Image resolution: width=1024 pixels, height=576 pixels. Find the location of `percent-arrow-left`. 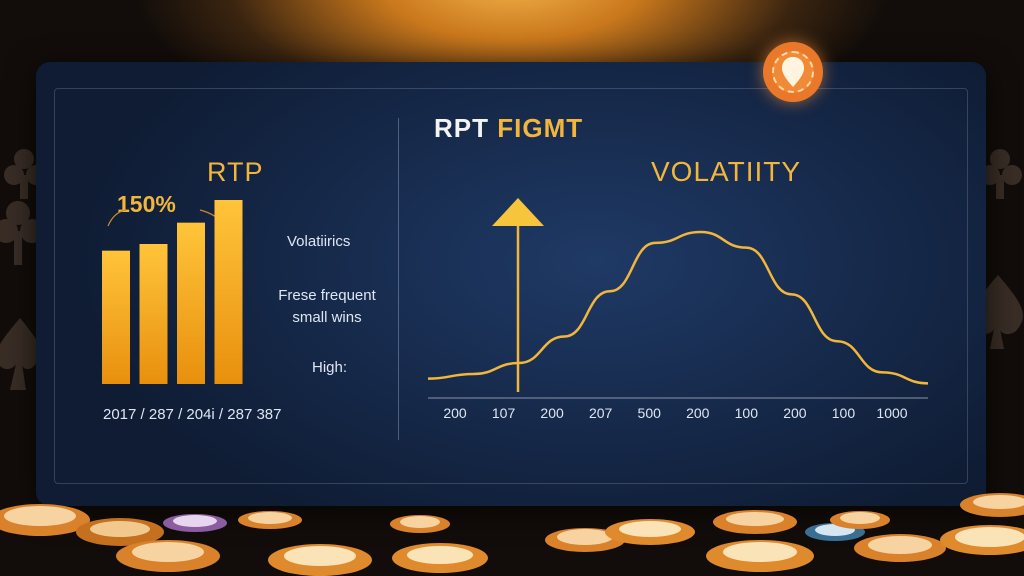

percent-arrow-left is located at coordinates (117, 218).